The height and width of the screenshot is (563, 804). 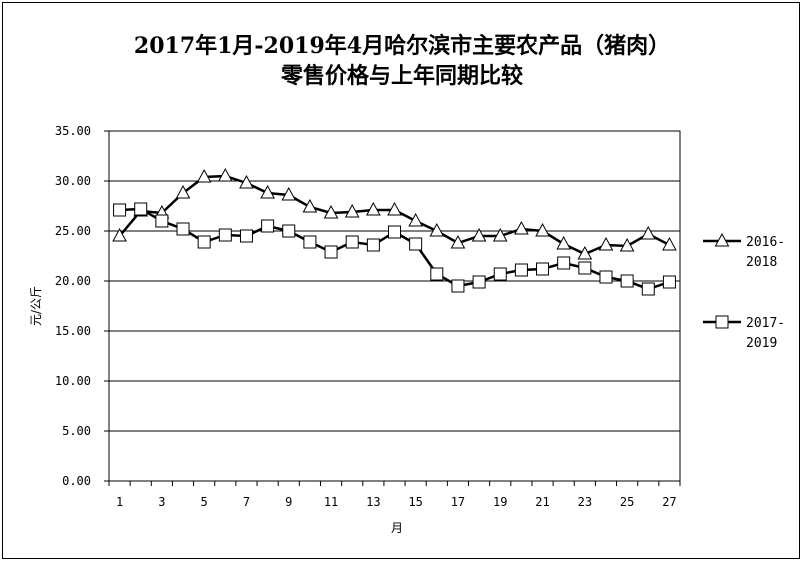 What do you see at coordinates (204, 502) in the screenshot?
I see `x-tick-label: 5` at bounding box center [204, 502].